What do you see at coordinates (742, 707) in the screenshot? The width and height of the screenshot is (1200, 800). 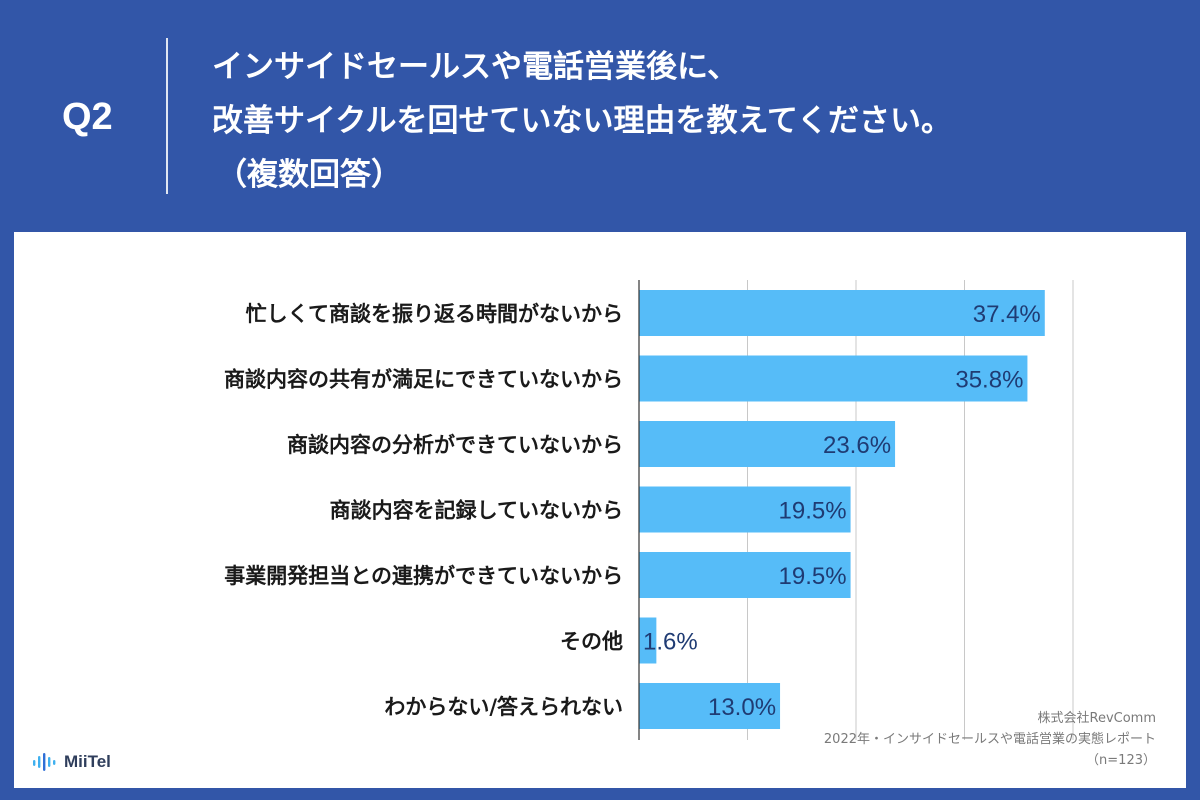 I see `value-label: 13.0%` at bounding box center [742, 707].